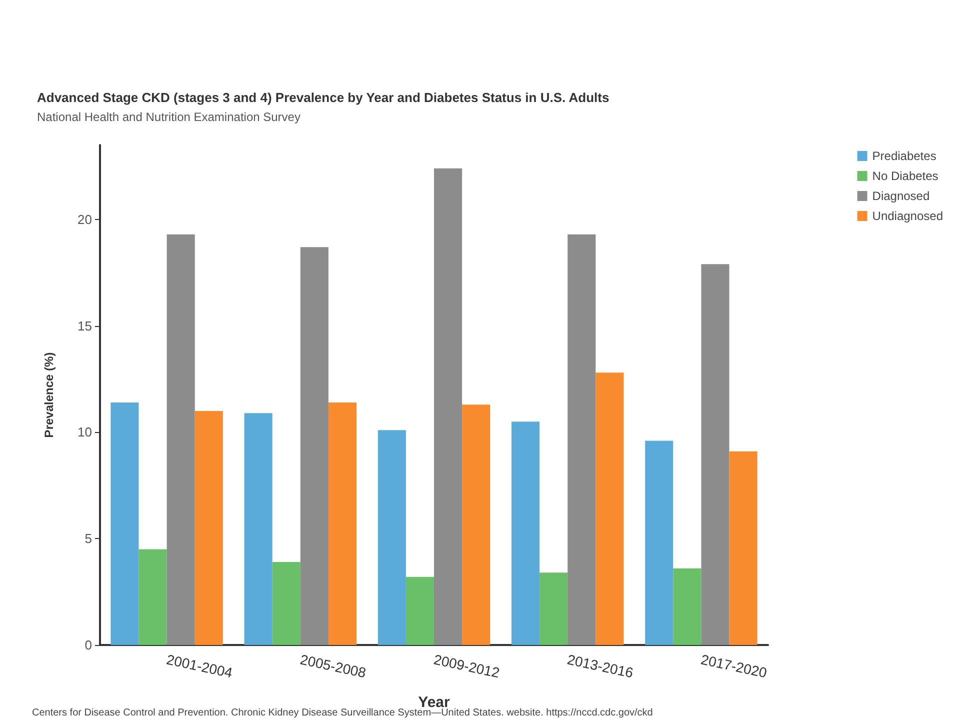 The width and height of the screenshot is (958, 721). I want to click on x-tick-label: 2001-2004, so click(199, 666).